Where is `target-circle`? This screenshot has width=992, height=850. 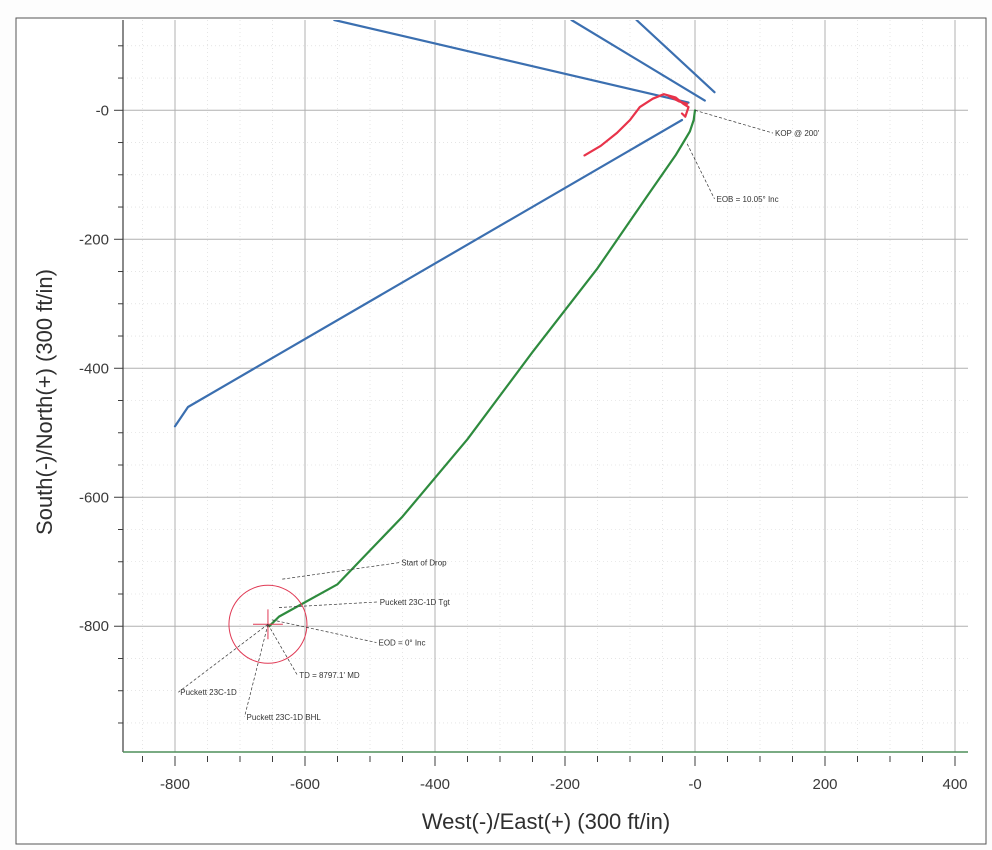
target-circle is located at coordinates (268, 624).